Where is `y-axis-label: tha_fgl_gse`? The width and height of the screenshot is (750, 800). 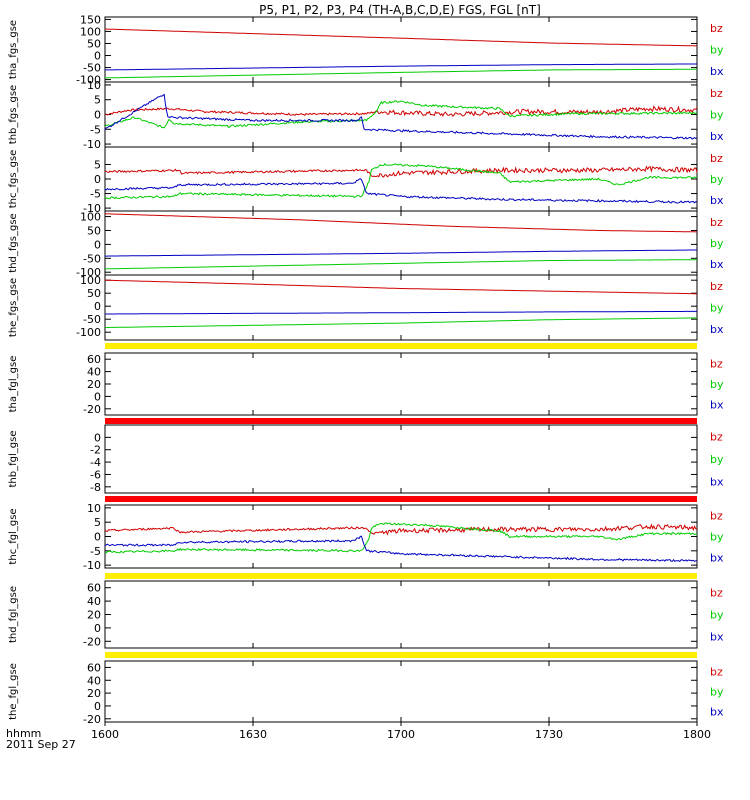
y-axis-label: tha_fgl_gse is located at coordinates (13, 384).